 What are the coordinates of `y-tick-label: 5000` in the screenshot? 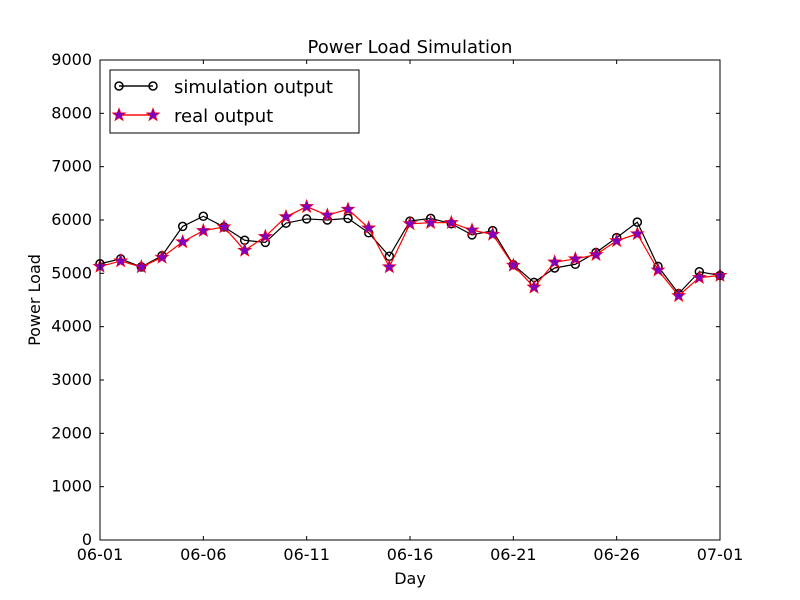 It's located at (71, 272).